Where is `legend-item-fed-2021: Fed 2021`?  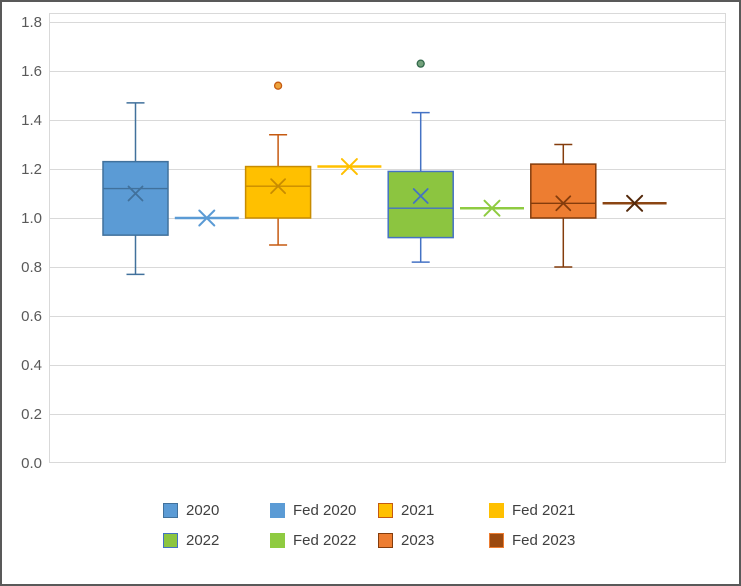 legend-item-fed-2021: Fed 2021 is located at coordinates (532, 510).